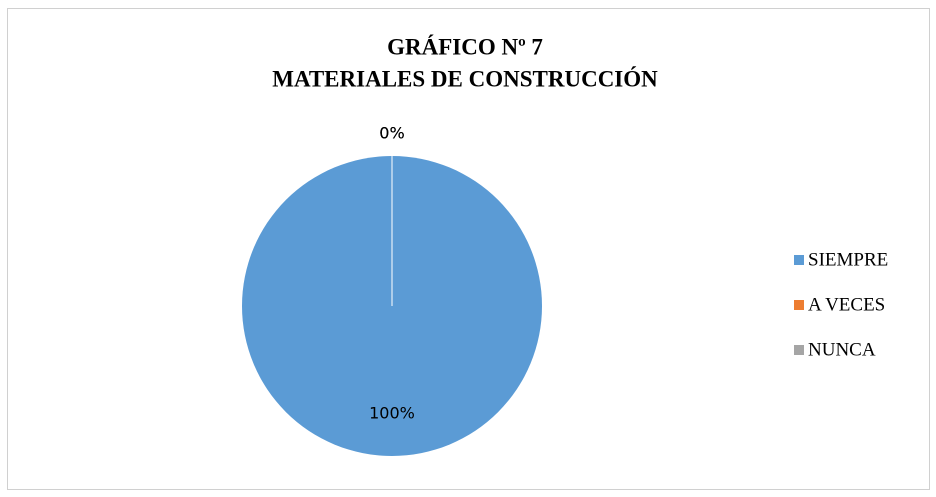 Image resolution: width=936 pixels, height=497 pixels. I want to click on legend-label: A VECES, so click(846, 304).